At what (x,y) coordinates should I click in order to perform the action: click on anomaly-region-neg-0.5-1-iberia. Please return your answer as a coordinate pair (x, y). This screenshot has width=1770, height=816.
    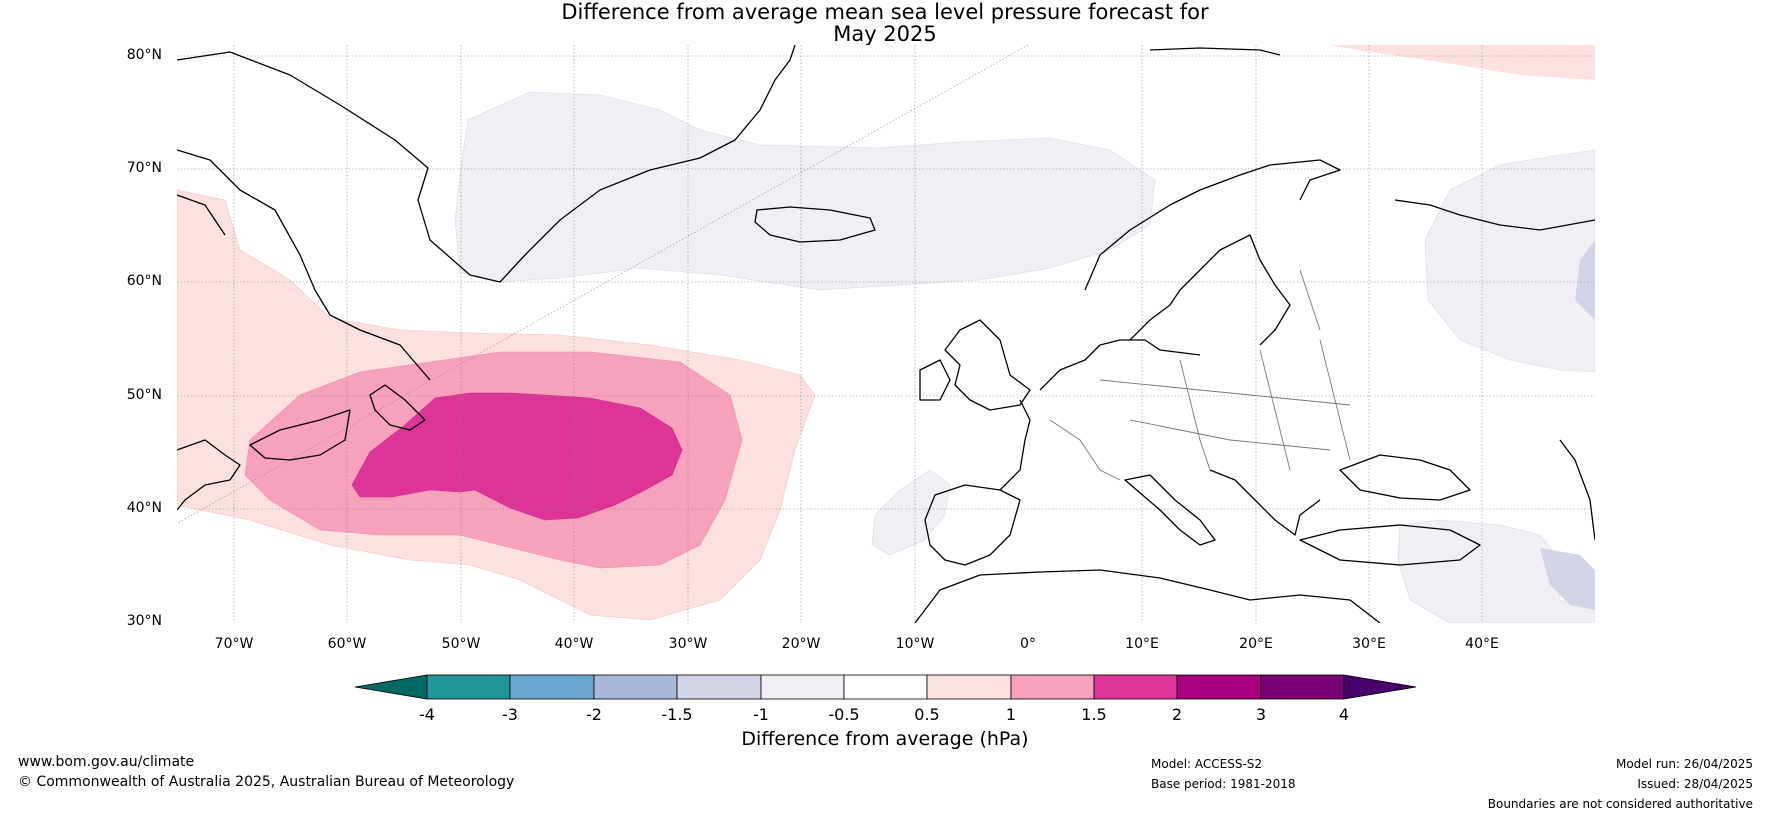
    Looking at the image, I should click on (911, 512).